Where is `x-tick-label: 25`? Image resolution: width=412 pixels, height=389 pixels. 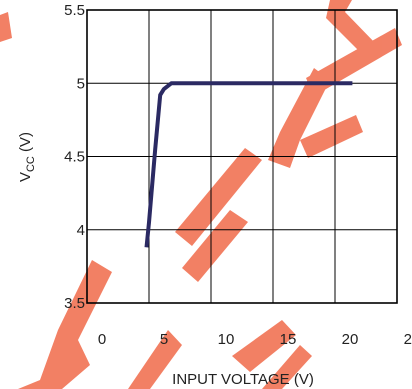 x-tick-label: 25 is located at coordinates (408, 339).